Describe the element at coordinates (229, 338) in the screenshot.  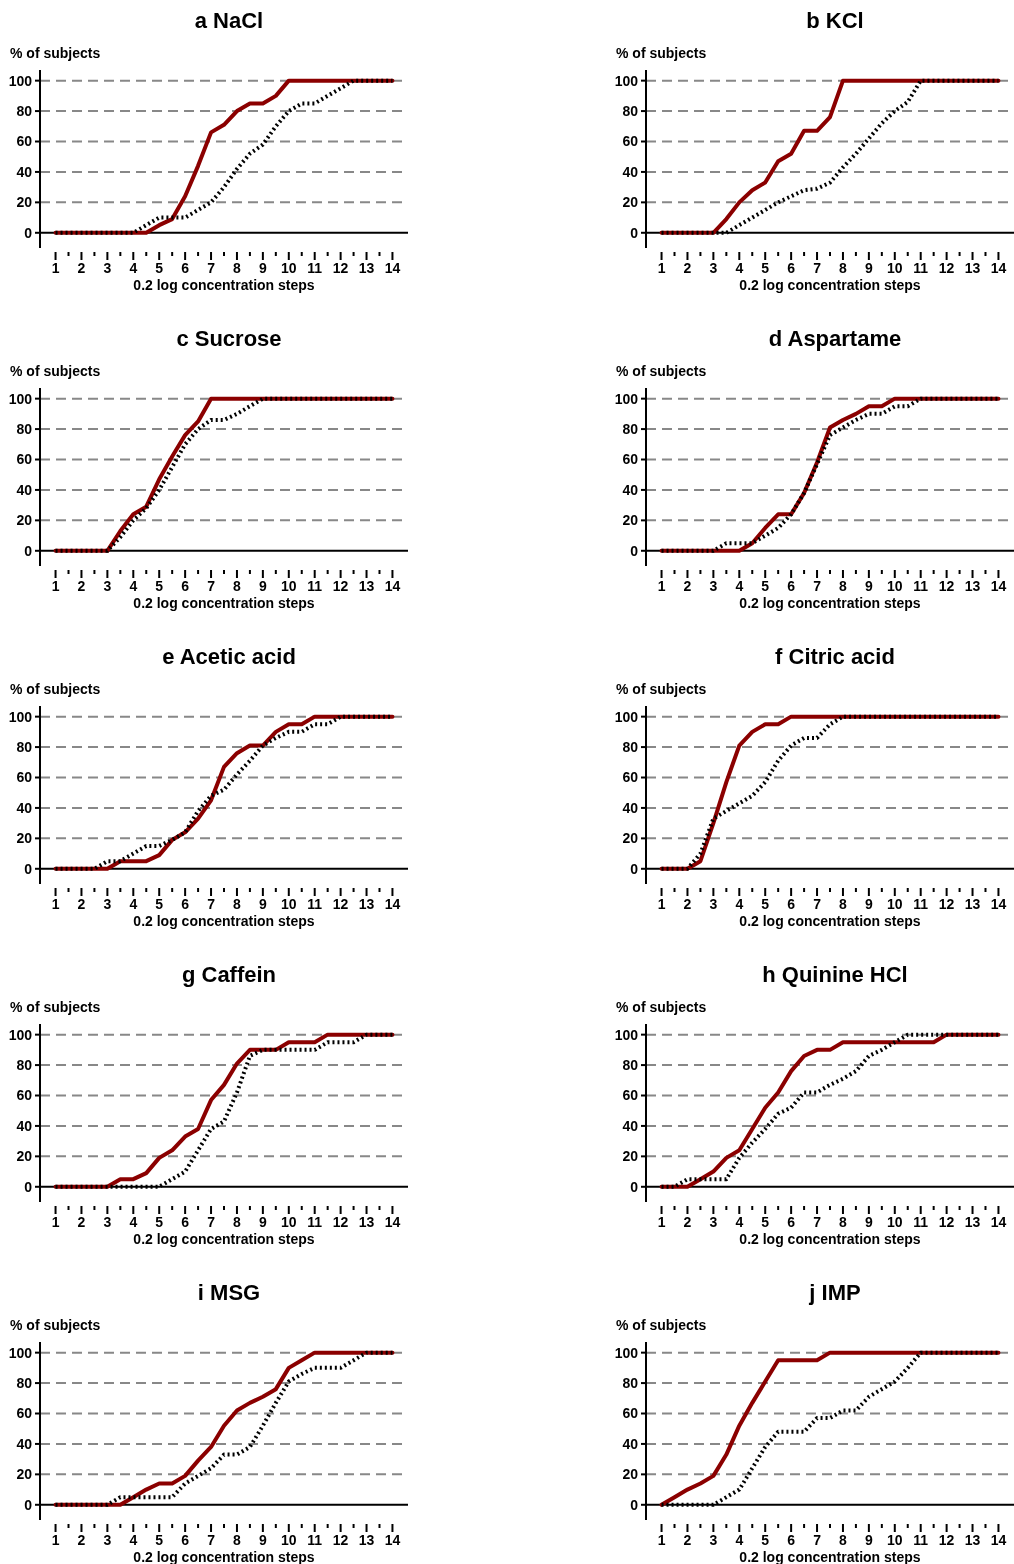
I see `chart-title: c Sucrose` at that location.